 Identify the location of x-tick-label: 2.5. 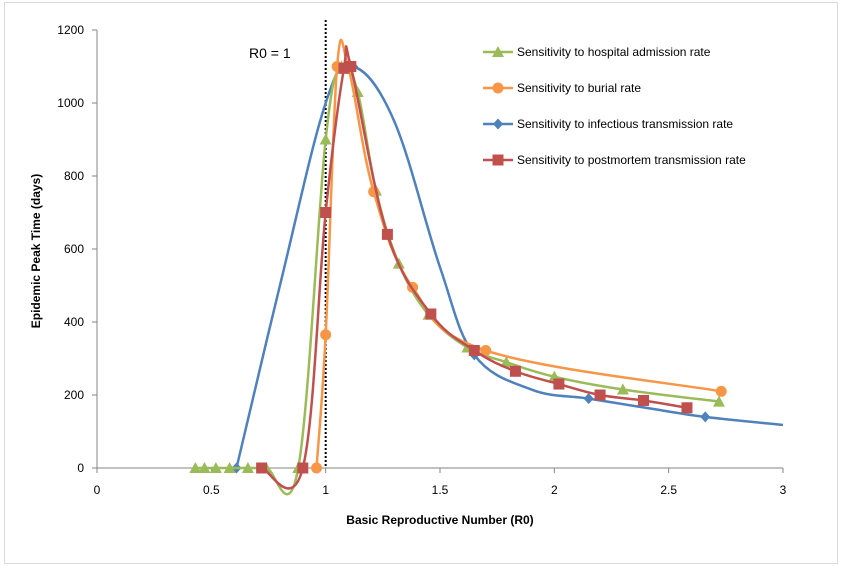
(668, 490).